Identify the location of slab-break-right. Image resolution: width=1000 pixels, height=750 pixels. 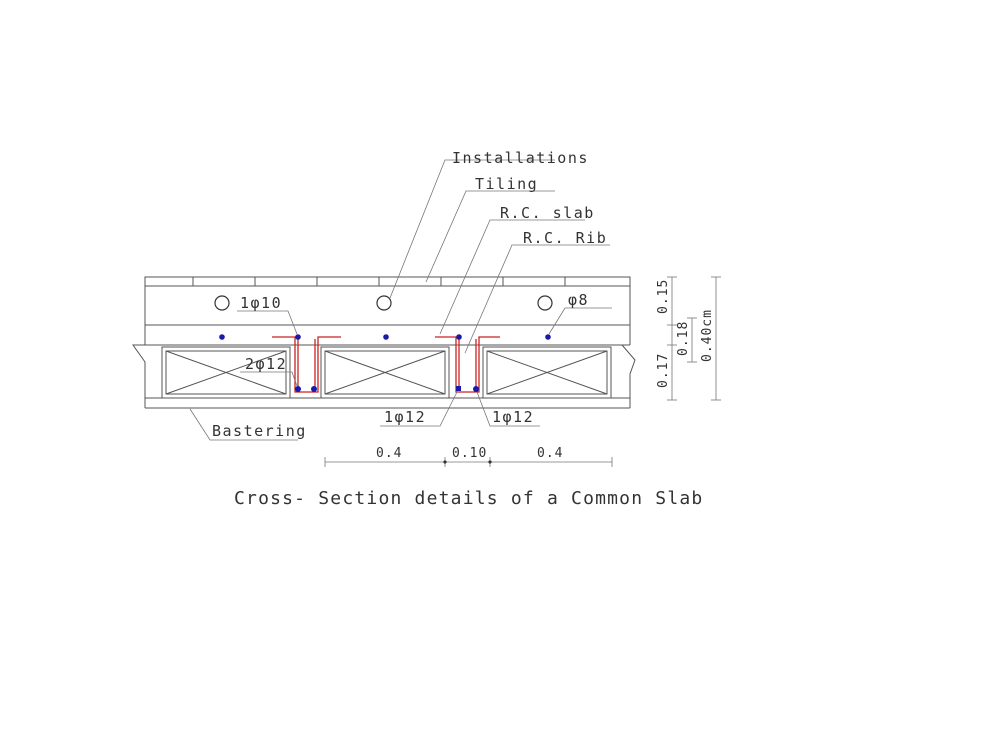
(628, 376).